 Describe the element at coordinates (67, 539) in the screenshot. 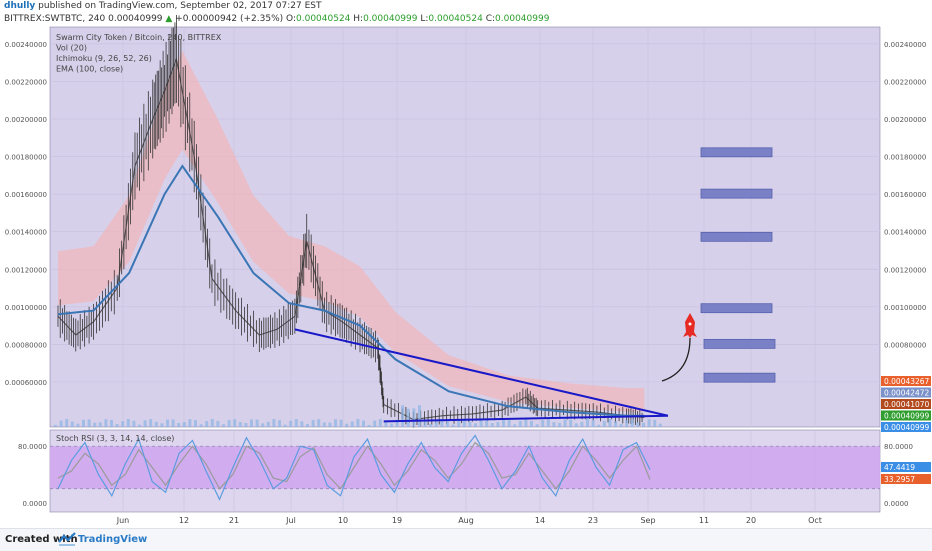

I see `tradingview-logo-icon` at that location.